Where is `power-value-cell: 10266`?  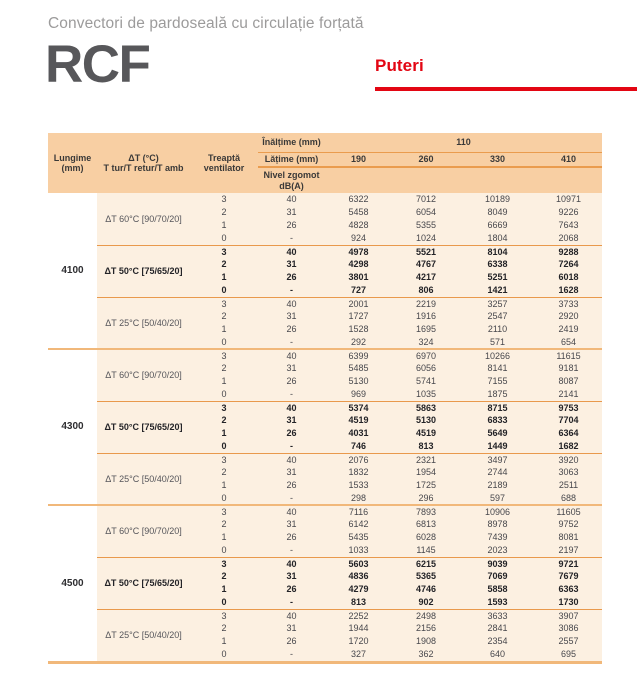 power-value-cell: 10266 is located at coordinates (497, 355).